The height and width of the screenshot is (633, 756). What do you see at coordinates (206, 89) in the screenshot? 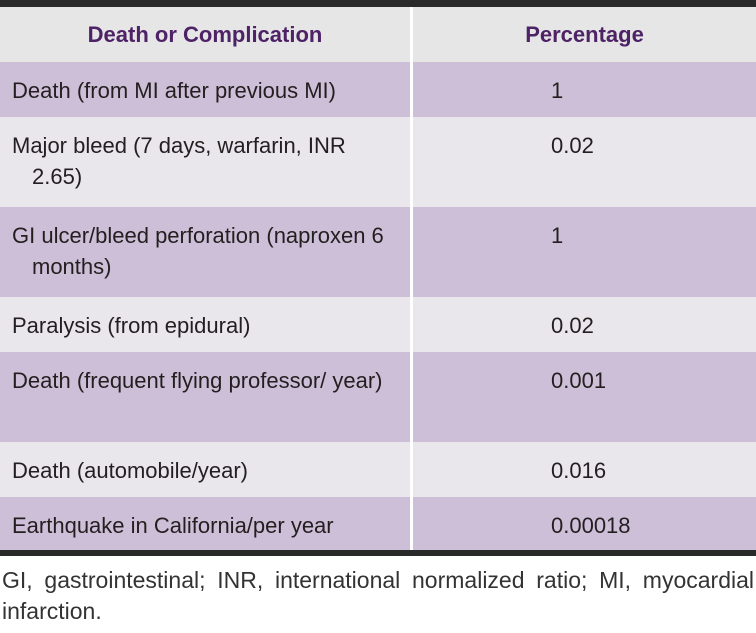
I see `table-cell: Death (from MI after previous MI)` at bounding box center [206, 89].